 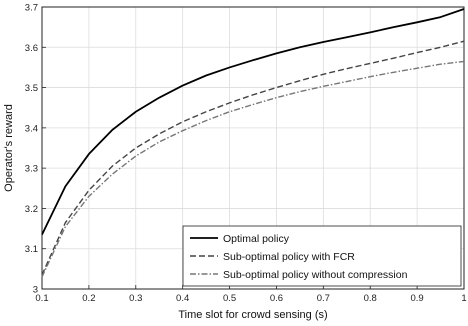 I want to click on legend-box, so click(x=322, y=256).